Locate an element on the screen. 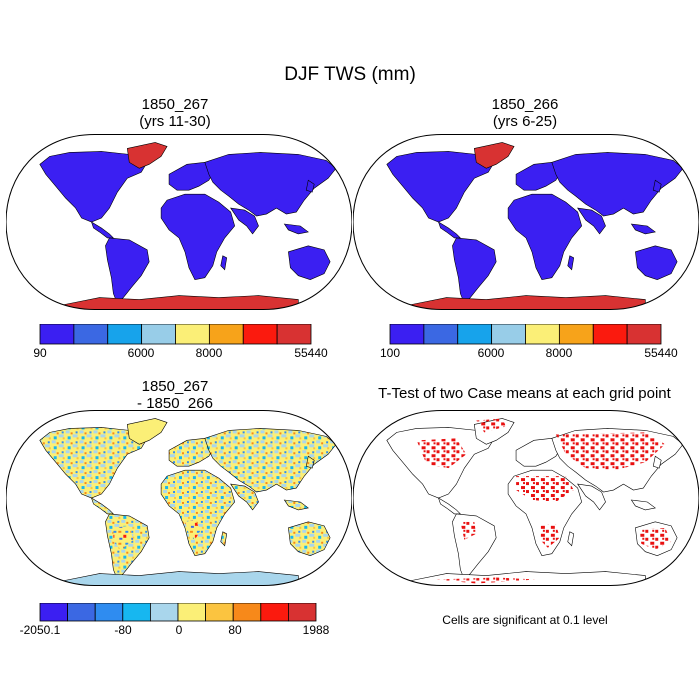  figure-title: DJF TWS (mm) is located at coordinates (350, 74).